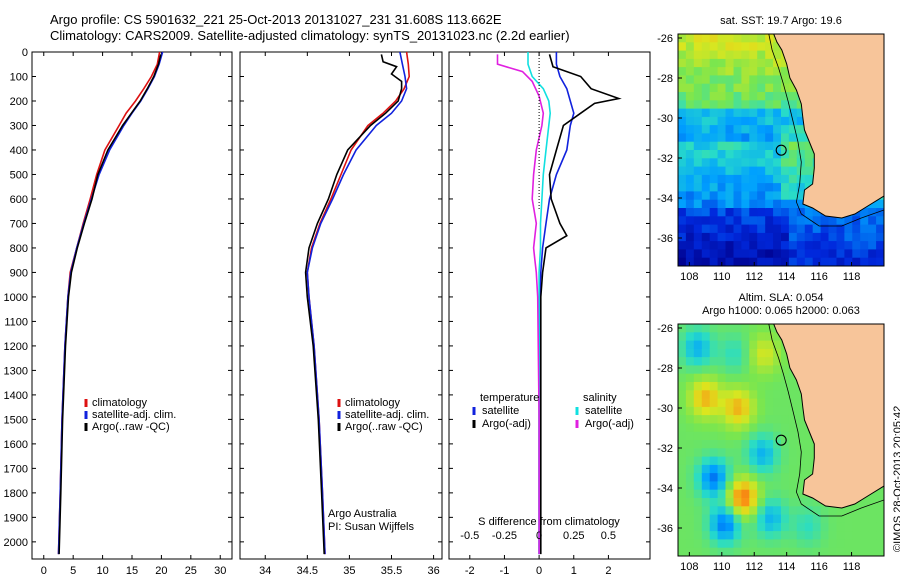 This screenshot has width=900, height=580. I want to click on x-tick-label: 10, so click(102, 571).